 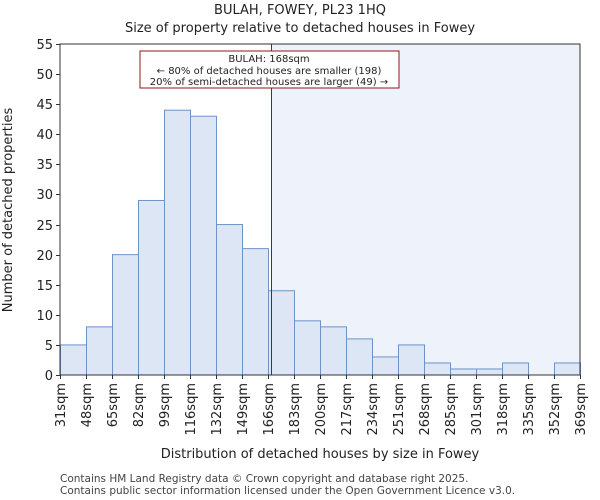 What do you see at coordinates (217, 409) in the screenshot?
I see `x-tick-label: 132sqm` at bounding box center [217, 409].